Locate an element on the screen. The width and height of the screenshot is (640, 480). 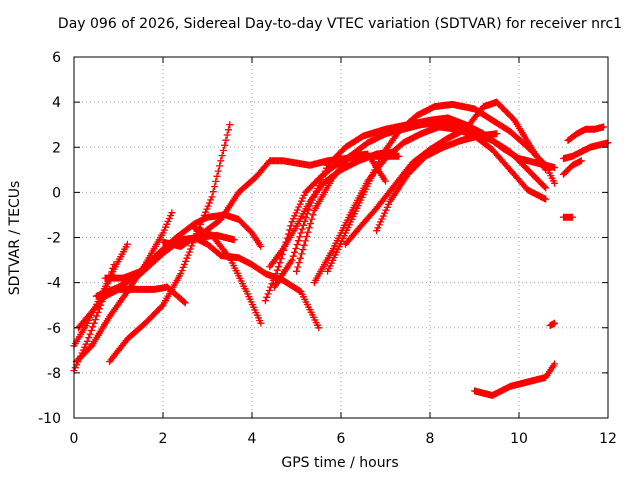
x-tick-label: 8 is located at coordinates (430, 439).